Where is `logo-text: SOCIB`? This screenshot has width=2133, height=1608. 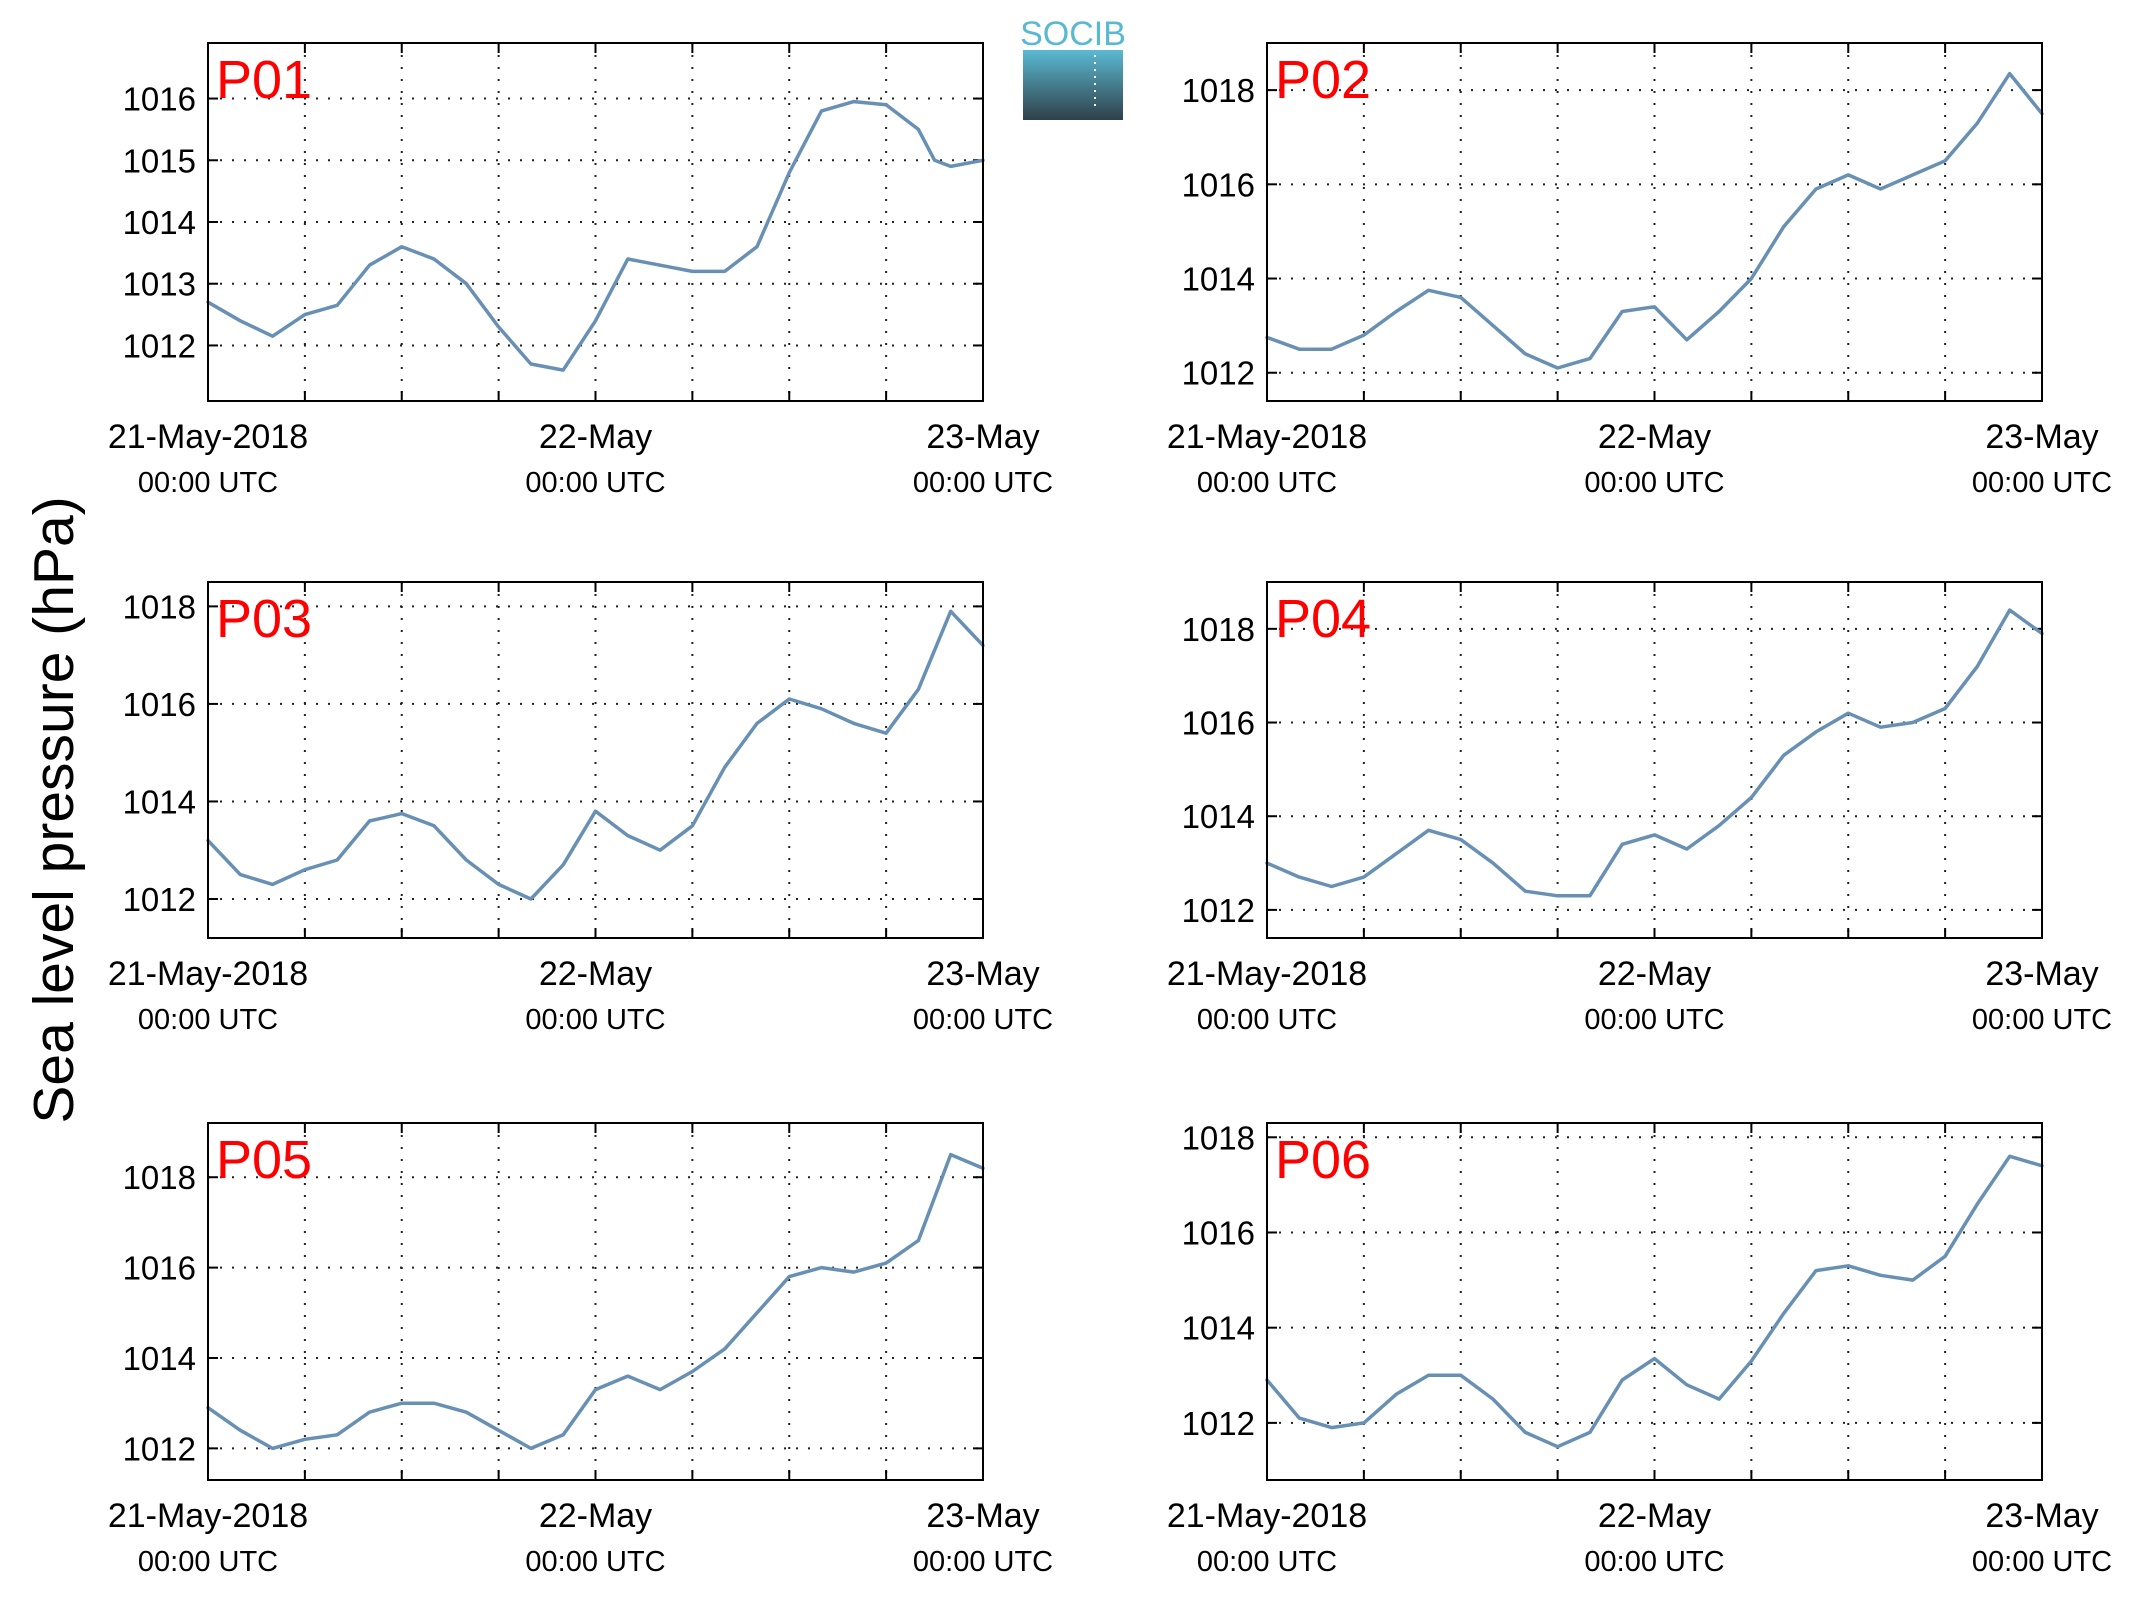
logo-text: SOCIB is located at coordinates (1073, 34).